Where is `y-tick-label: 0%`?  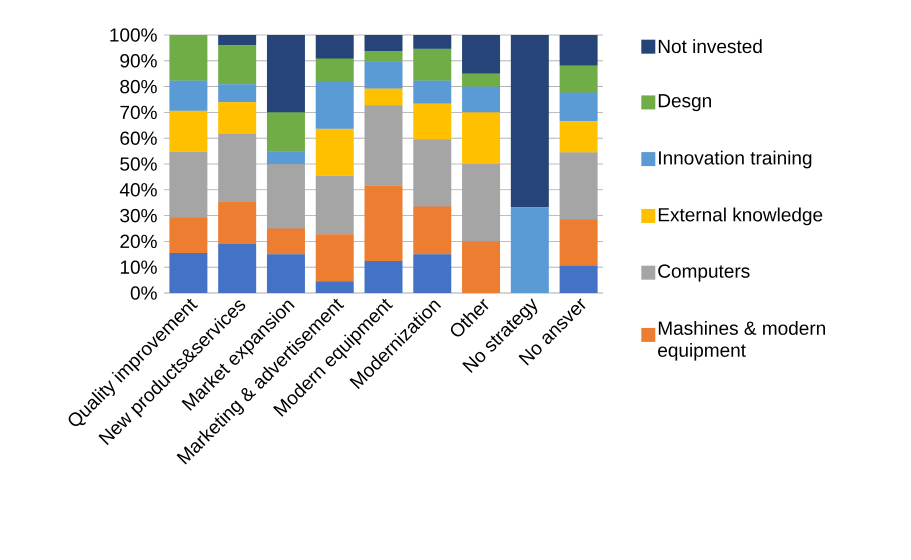
y-tick-label: 0% is located at coordinates (143, 293).